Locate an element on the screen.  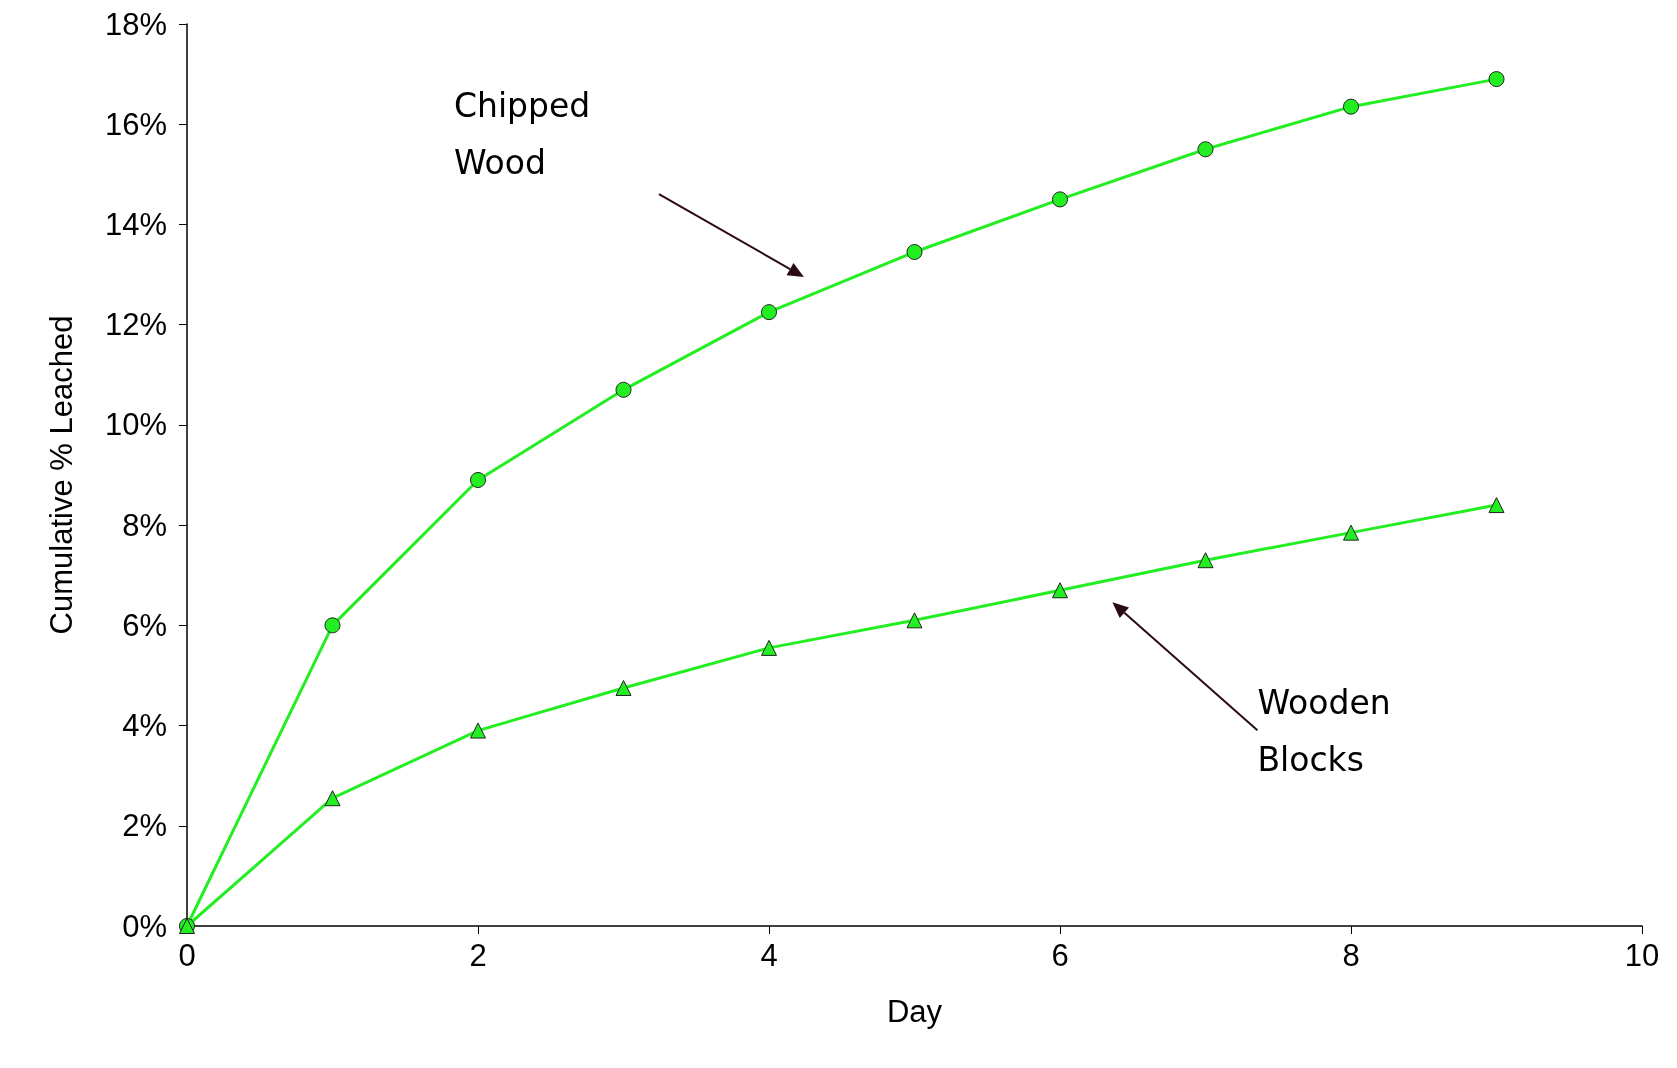
x-tick-label: 4 is located at coordinates (769, 955).